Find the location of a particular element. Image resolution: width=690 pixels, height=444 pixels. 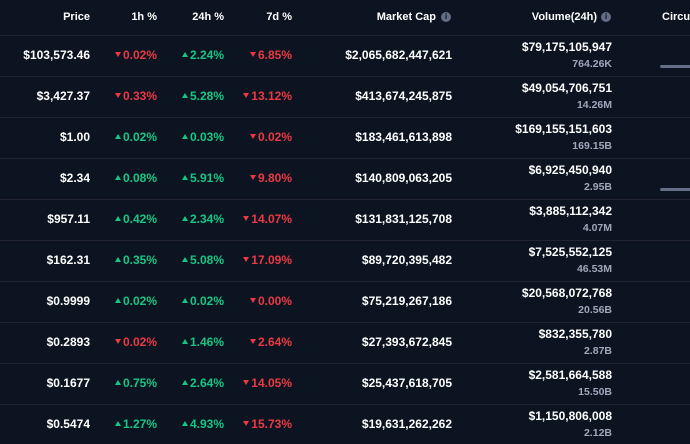

percent-change: 0.00% is located at coordinates (270, 301).